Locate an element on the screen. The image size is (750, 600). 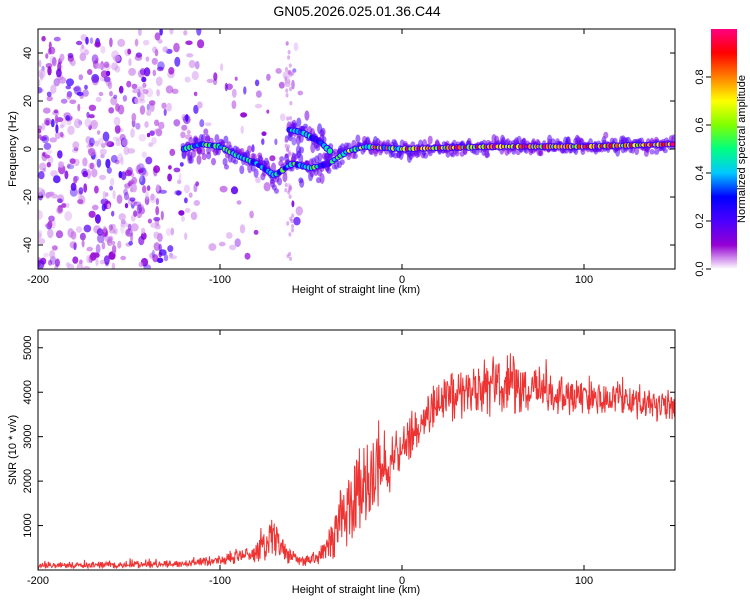
snr-x-tick-label: 100 is located at coordinates (584, 581).